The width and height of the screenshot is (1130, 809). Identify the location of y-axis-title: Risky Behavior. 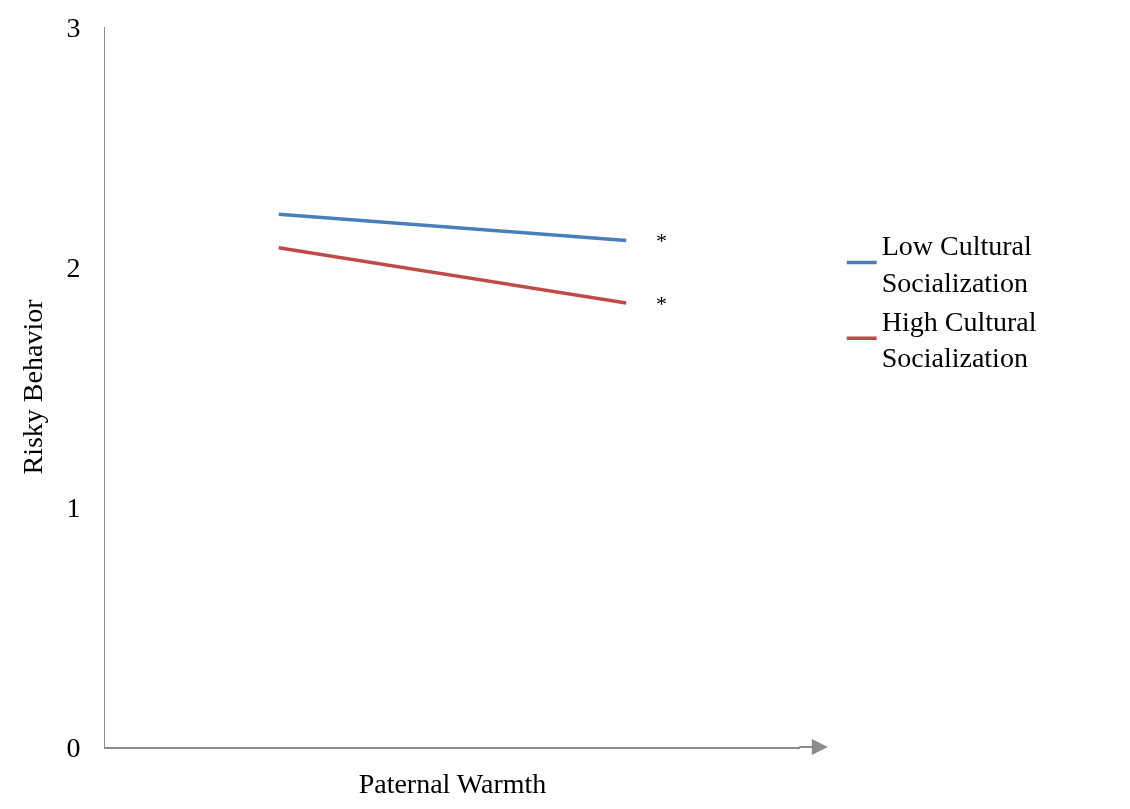
(33, 386).